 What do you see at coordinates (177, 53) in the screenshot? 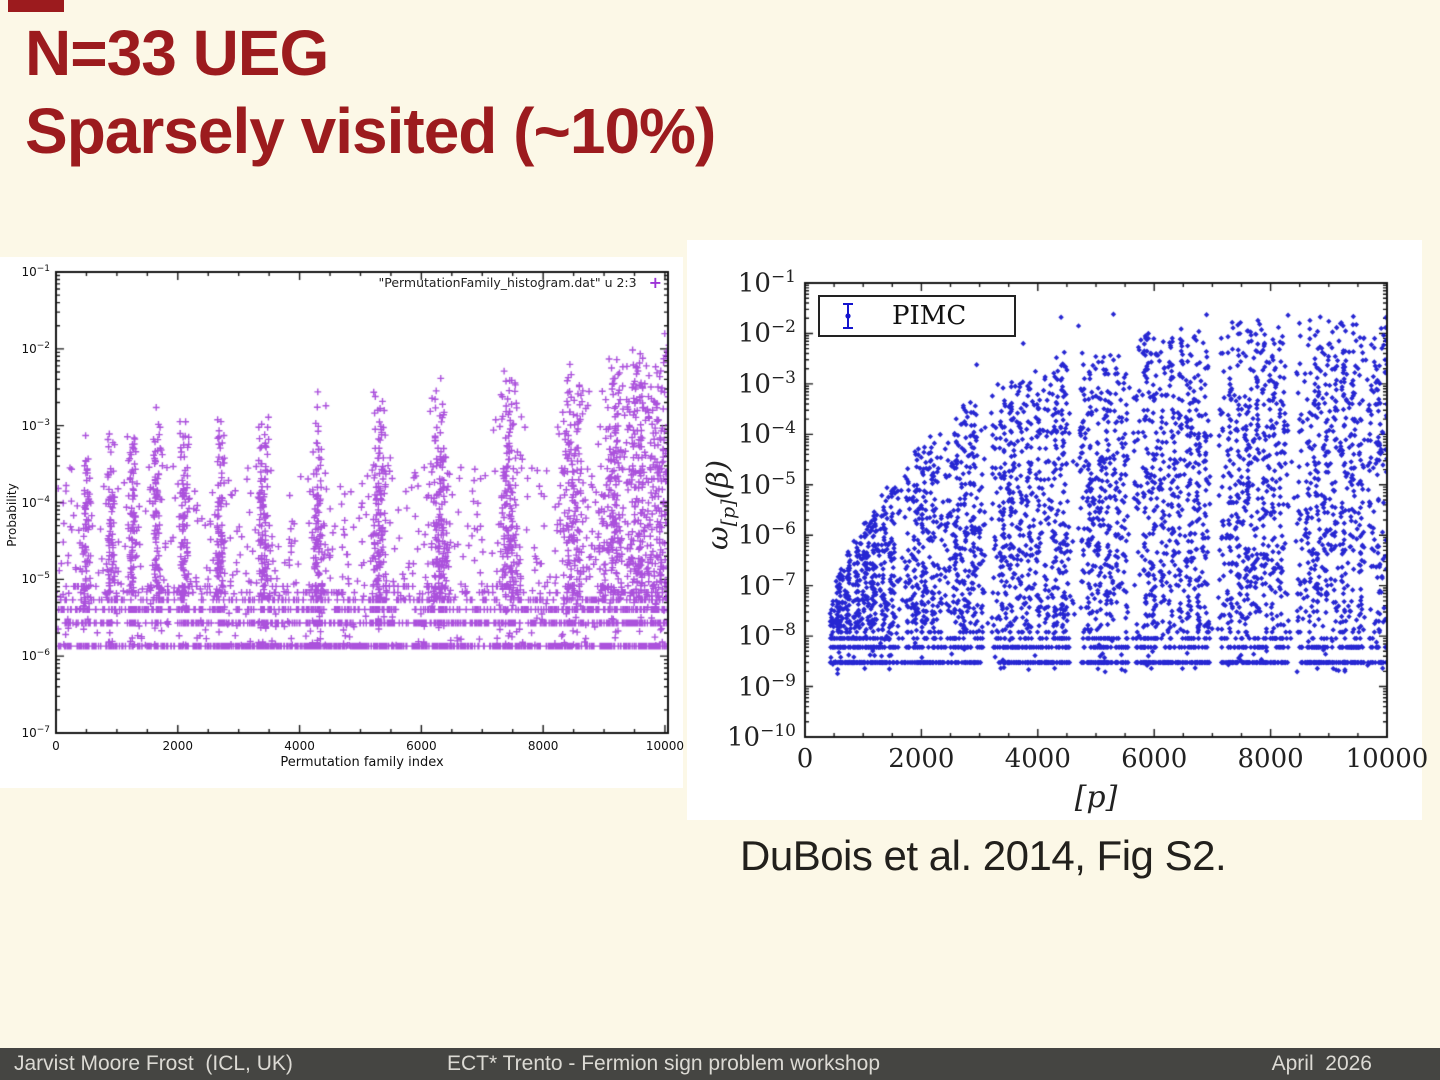
I see `slide-title-line1: N=33 UEG` at bounding box center [177, 53].